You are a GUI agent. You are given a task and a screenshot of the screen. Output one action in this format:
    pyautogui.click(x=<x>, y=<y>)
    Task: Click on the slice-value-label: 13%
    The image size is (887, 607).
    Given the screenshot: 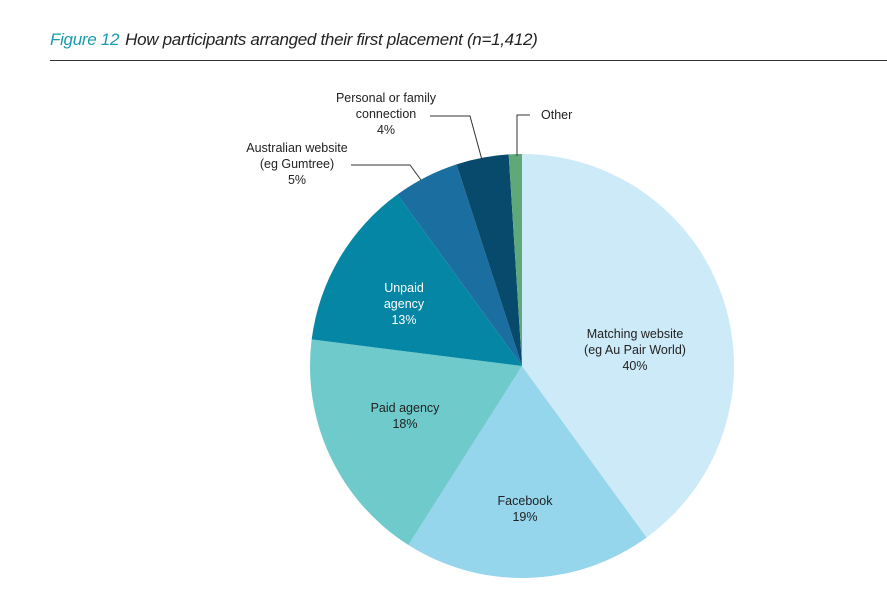 What is the action you would take?
    pyautogui.click(x=403, y=320)
    